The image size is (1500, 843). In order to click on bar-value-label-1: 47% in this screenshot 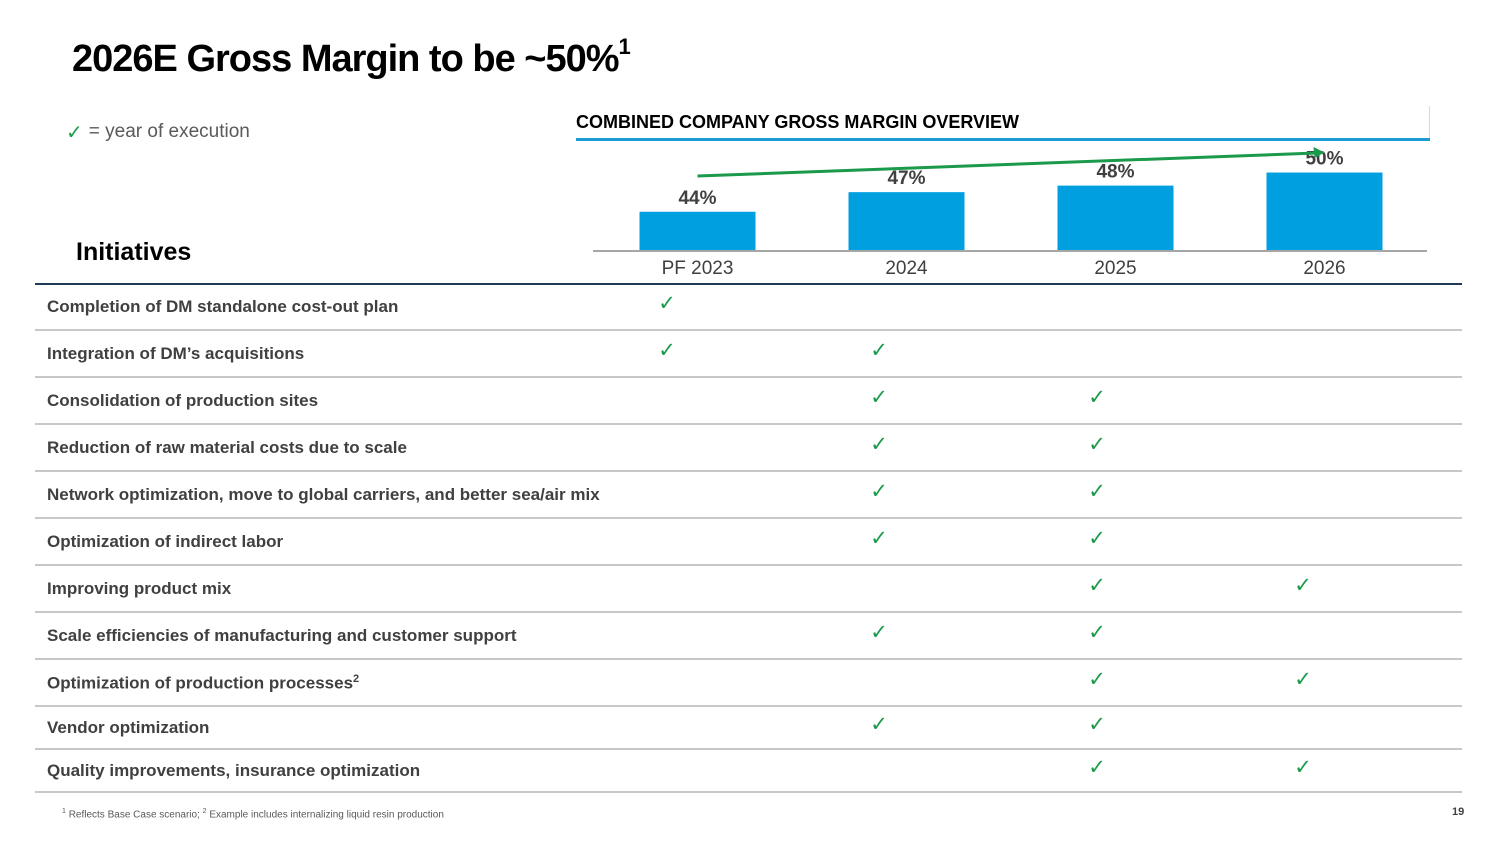, I will do `click(906, 178)`.